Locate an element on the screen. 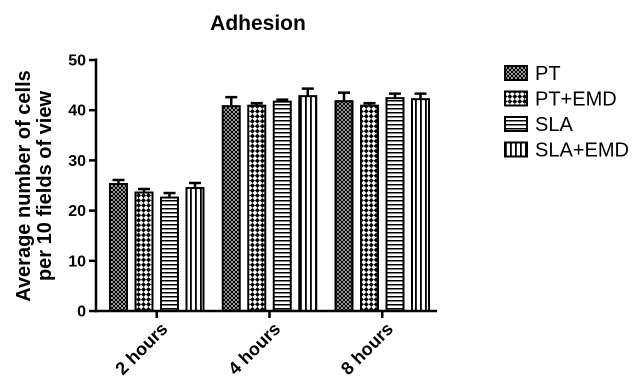 The image size is (644, 389). legend-label-sla: SLA is located at coordinates (554, 125).